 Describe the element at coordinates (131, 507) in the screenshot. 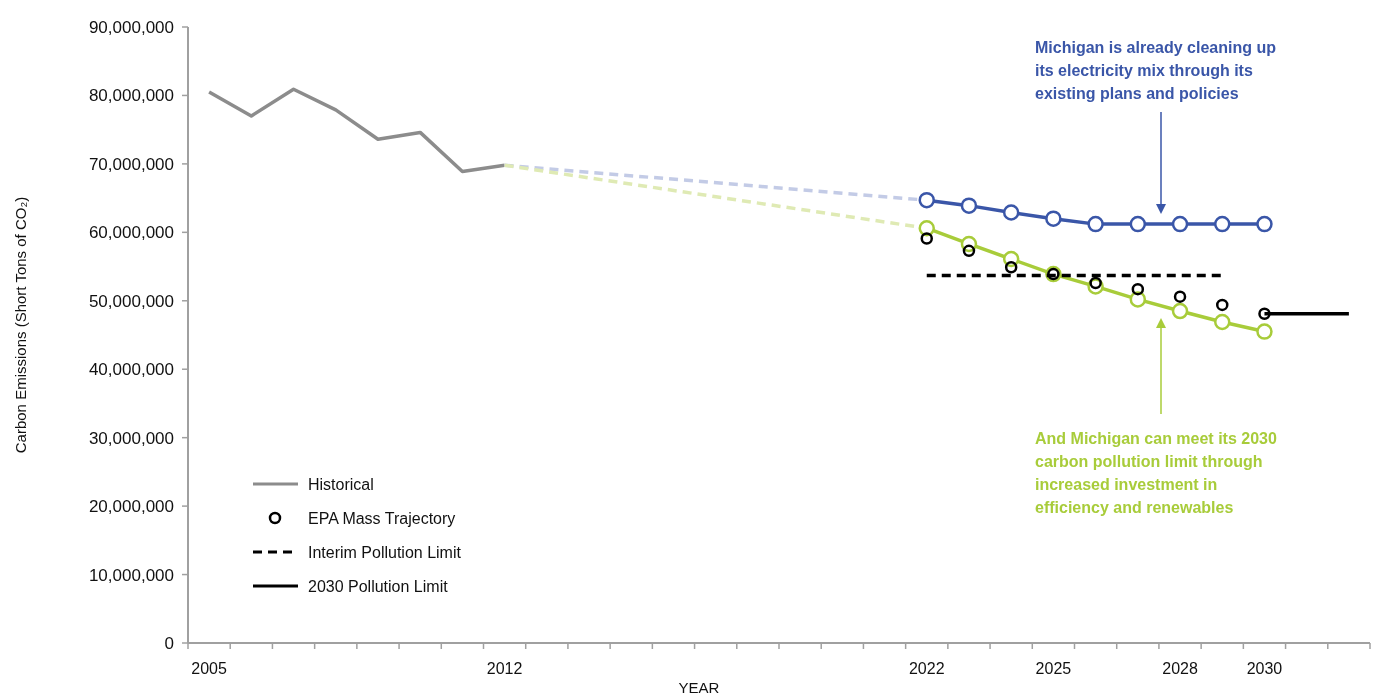

I see `y-tick-label: 20,000,000` at that location.